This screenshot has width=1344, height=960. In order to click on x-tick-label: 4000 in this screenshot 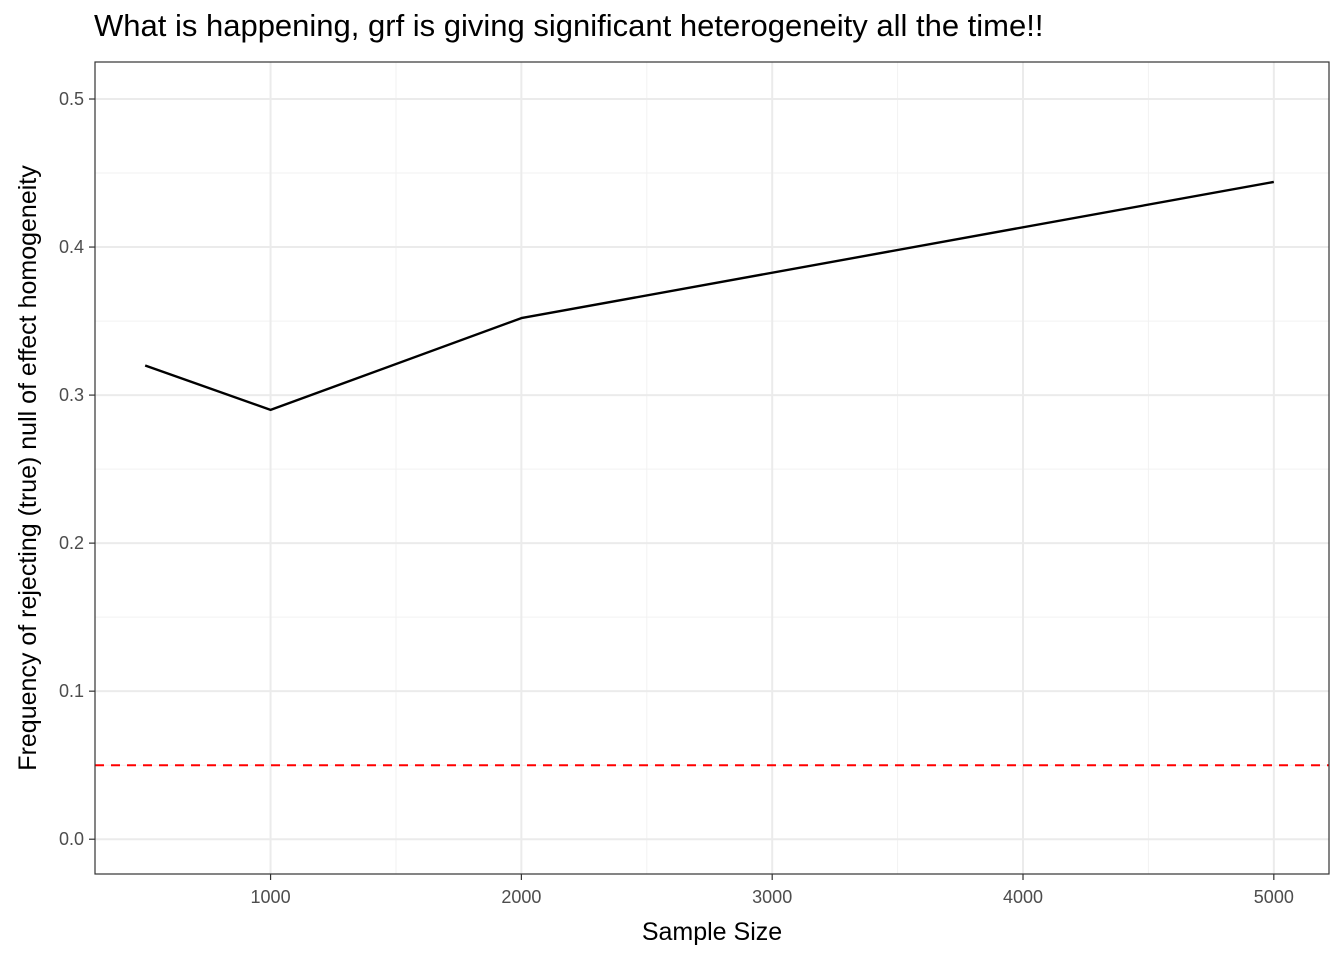, I will do `click(1023, 897)`.